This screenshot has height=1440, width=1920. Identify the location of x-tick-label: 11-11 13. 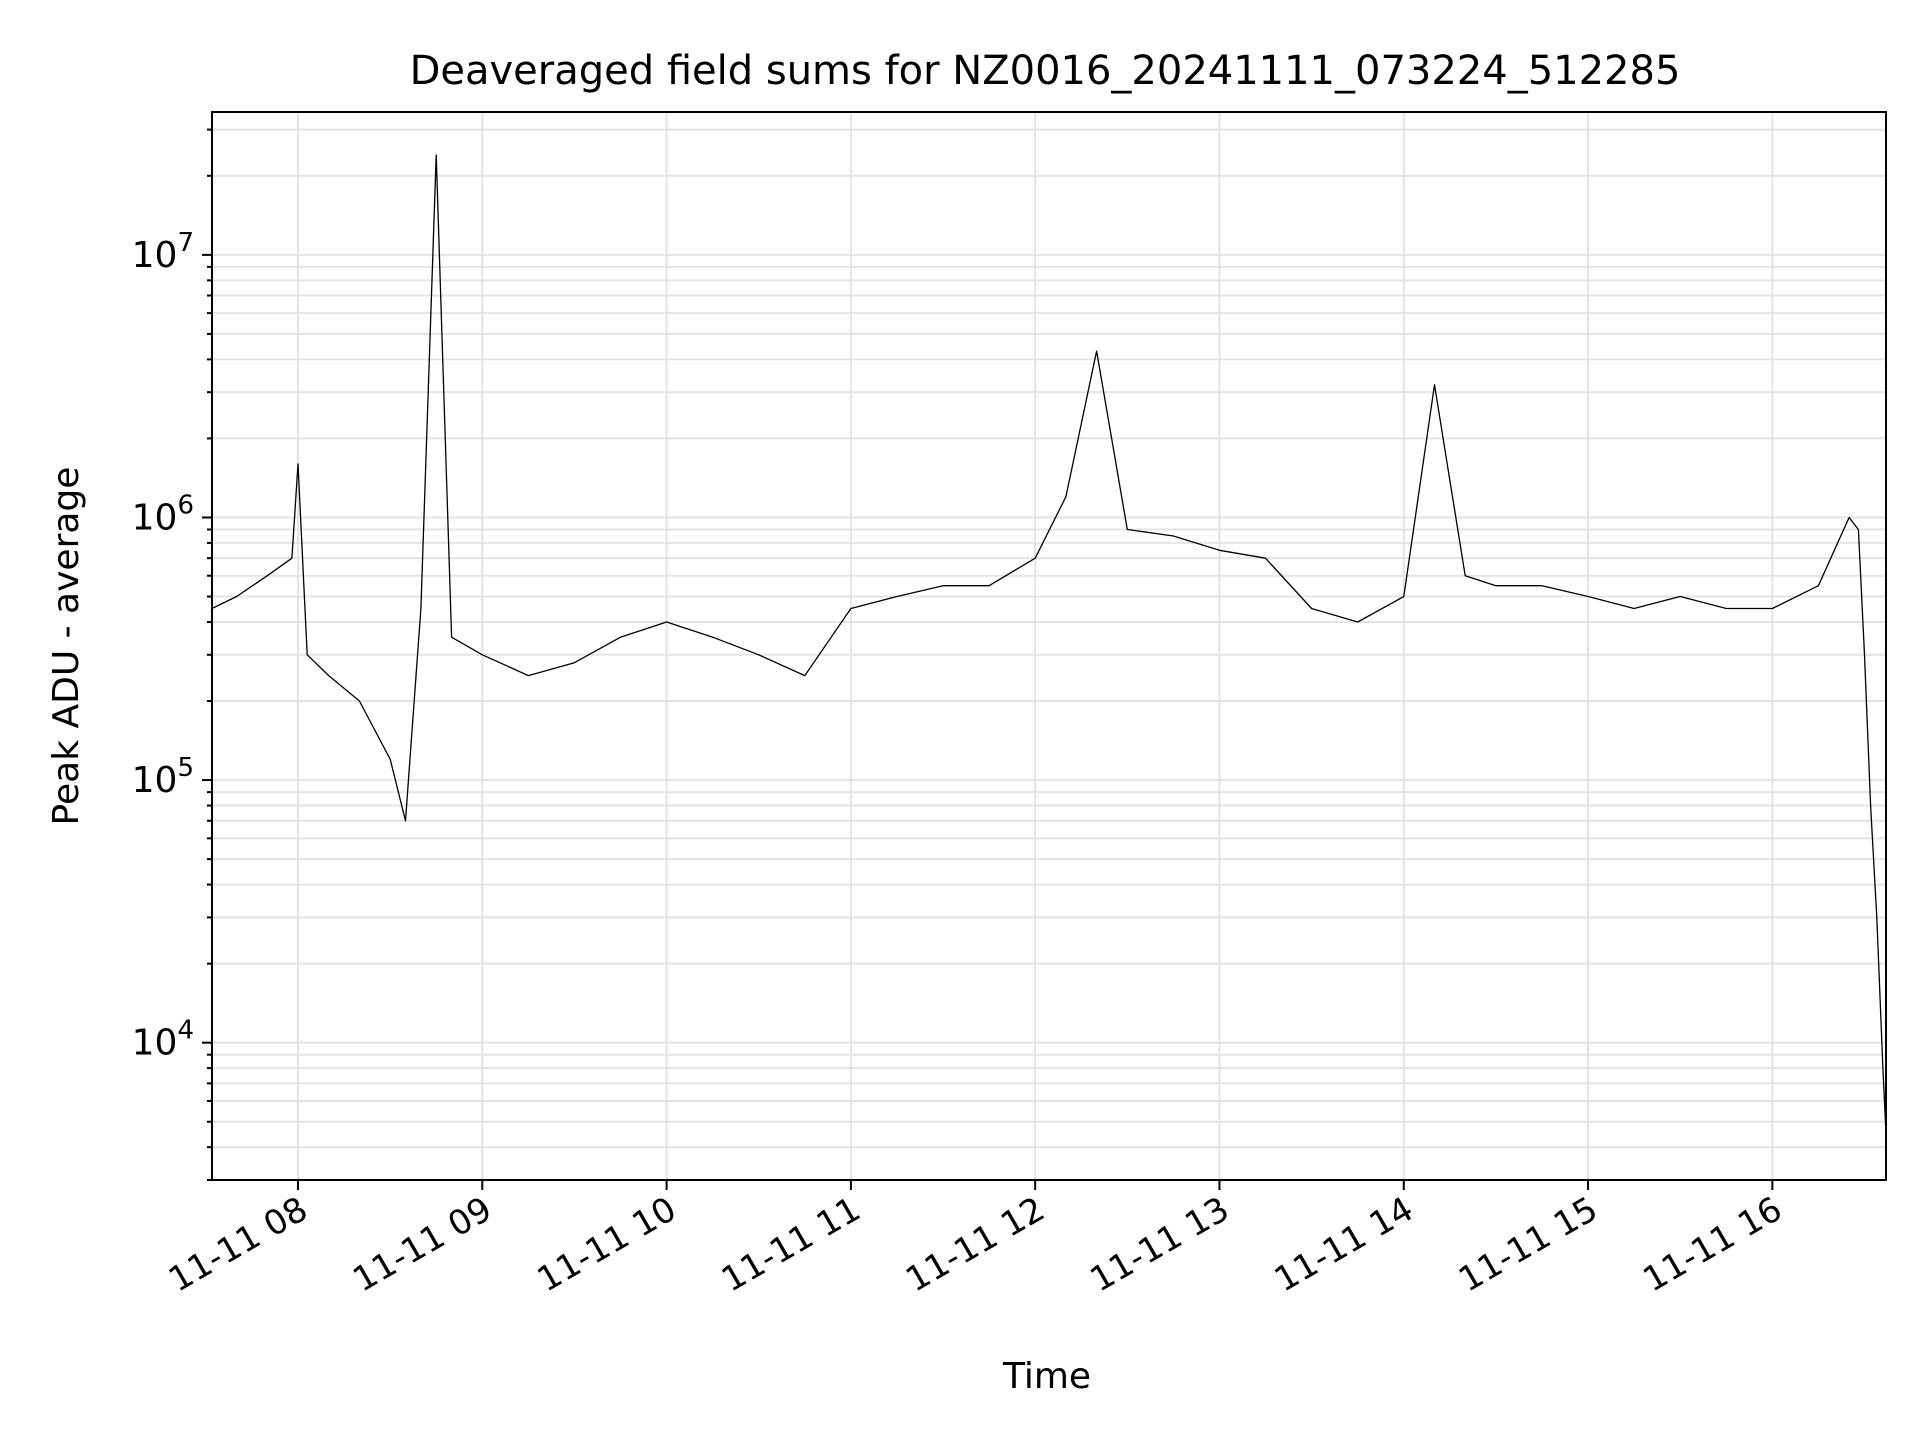
(1160, 1244).